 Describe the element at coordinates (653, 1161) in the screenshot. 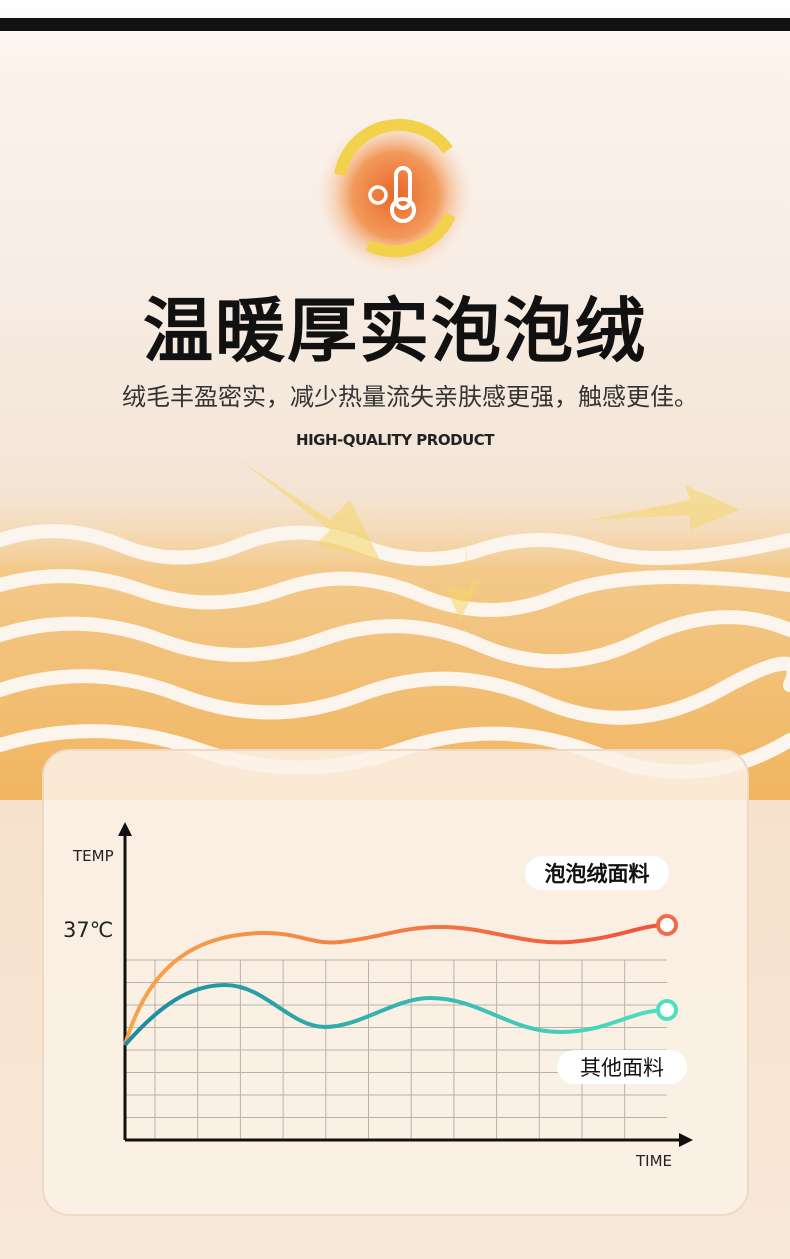

I see `x-axis-label: TIME` at that location.